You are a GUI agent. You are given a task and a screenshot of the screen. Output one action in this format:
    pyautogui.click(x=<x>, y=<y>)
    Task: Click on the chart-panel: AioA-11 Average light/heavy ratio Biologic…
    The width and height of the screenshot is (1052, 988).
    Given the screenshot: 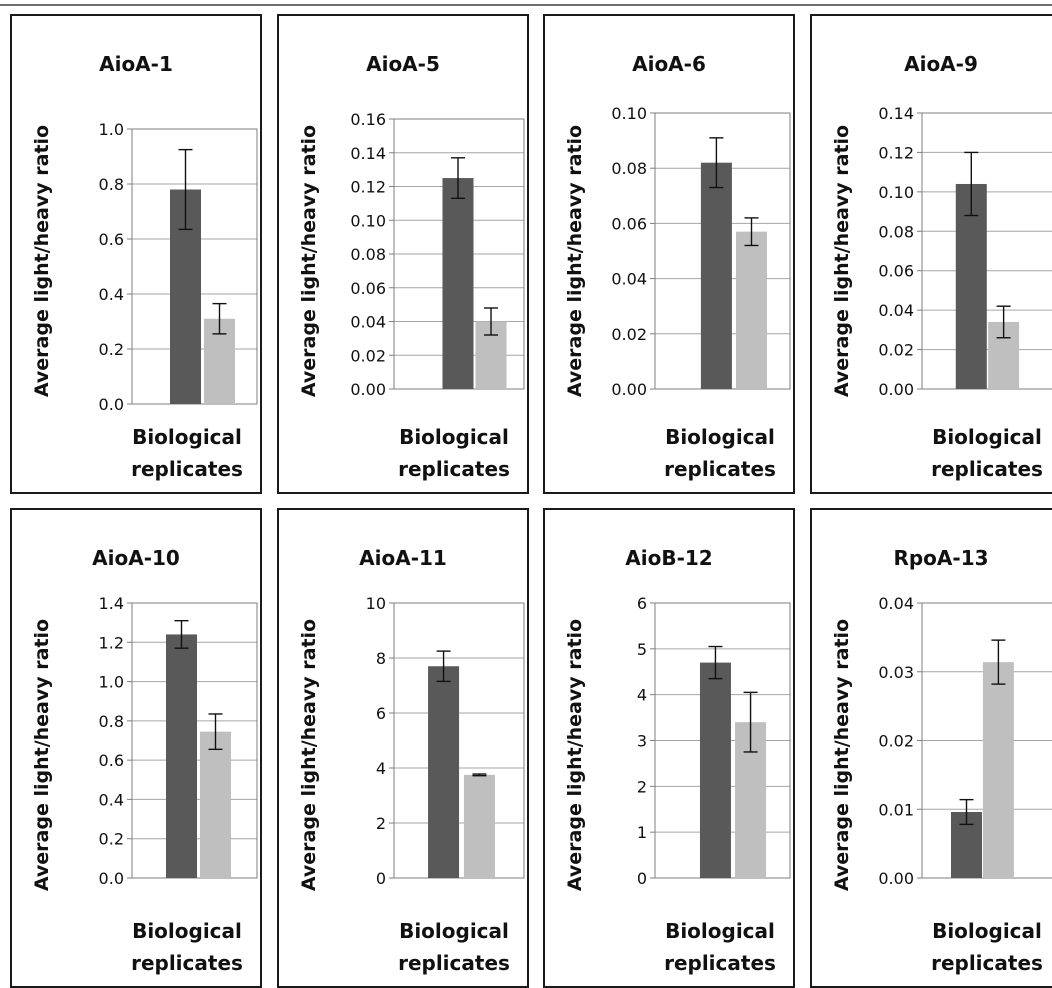 What is the action you would take?
    pyautogui.click(x=403, y=748)
    